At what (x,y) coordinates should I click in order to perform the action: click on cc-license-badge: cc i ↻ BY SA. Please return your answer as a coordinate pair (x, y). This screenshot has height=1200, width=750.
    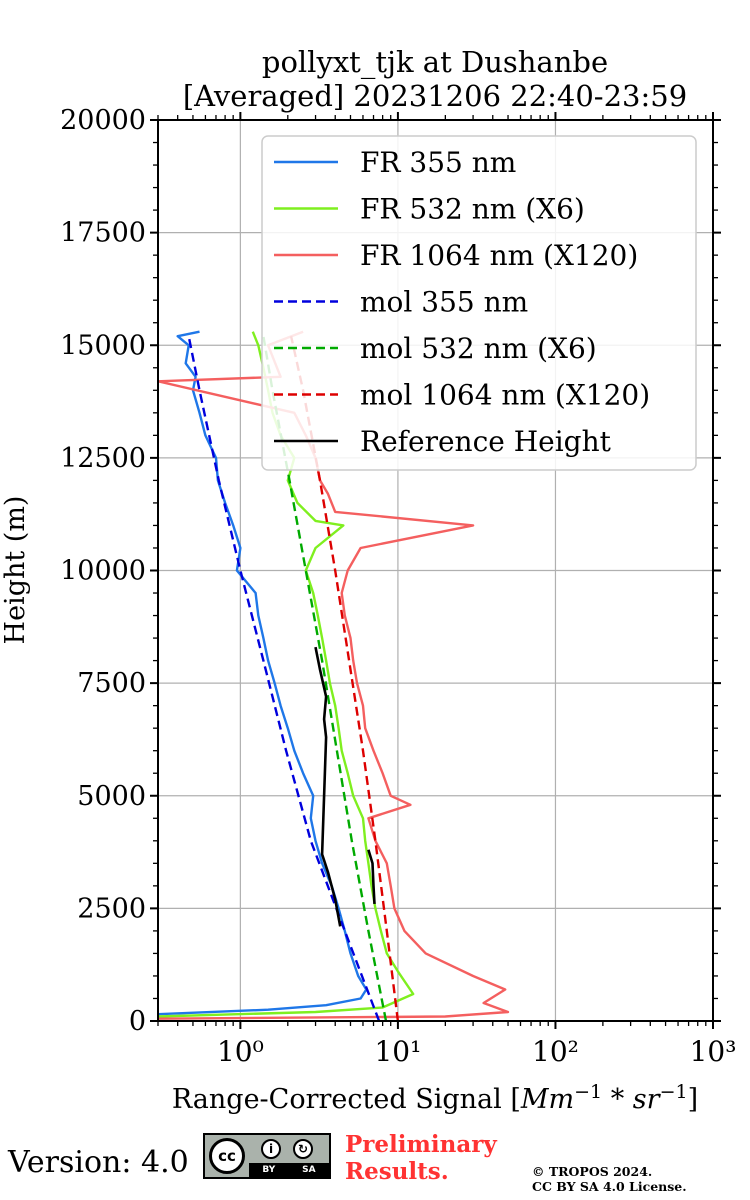
    Looking at the image, I should click on (267, 1156).